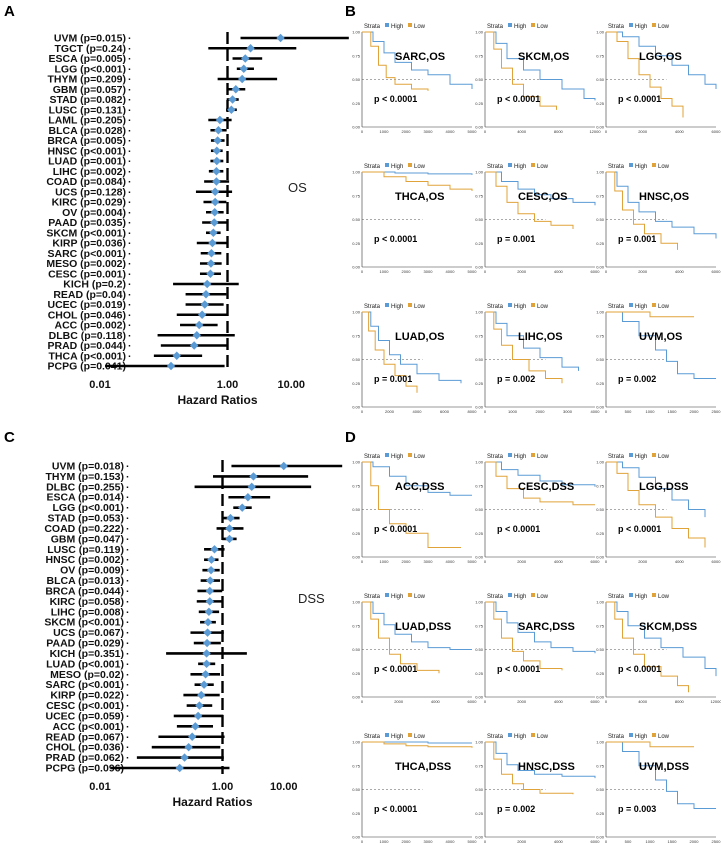 The width and height of the screenshot is (721, 844). Describe the element at coordinates (637, 239) in the screenshot. I see `km-pvalue: p = 0.001` at that location.